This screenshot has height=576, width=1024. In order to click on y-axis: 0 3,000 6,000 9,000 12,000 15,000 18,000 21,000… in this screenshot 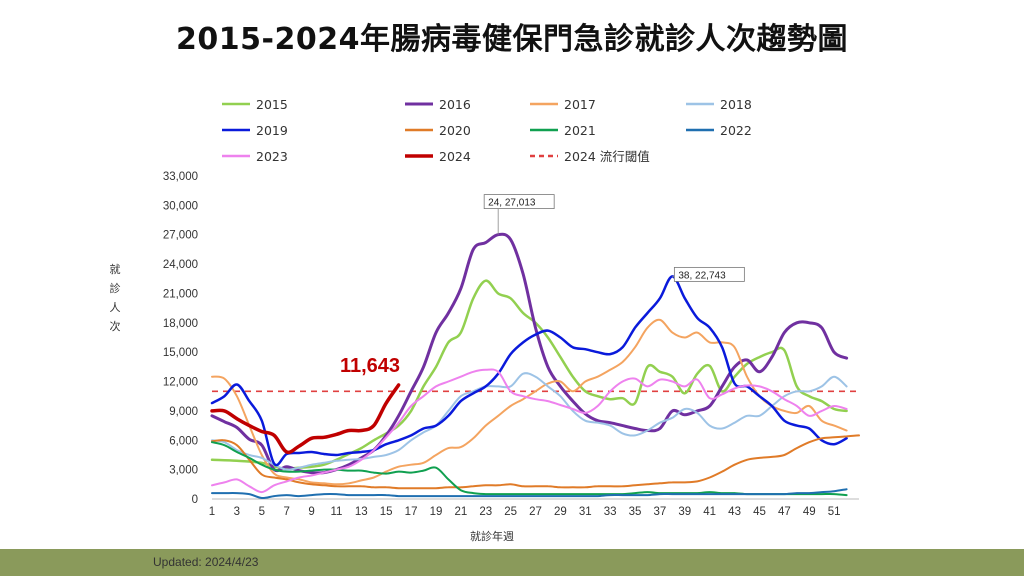, I will do `click(180, 338)`.